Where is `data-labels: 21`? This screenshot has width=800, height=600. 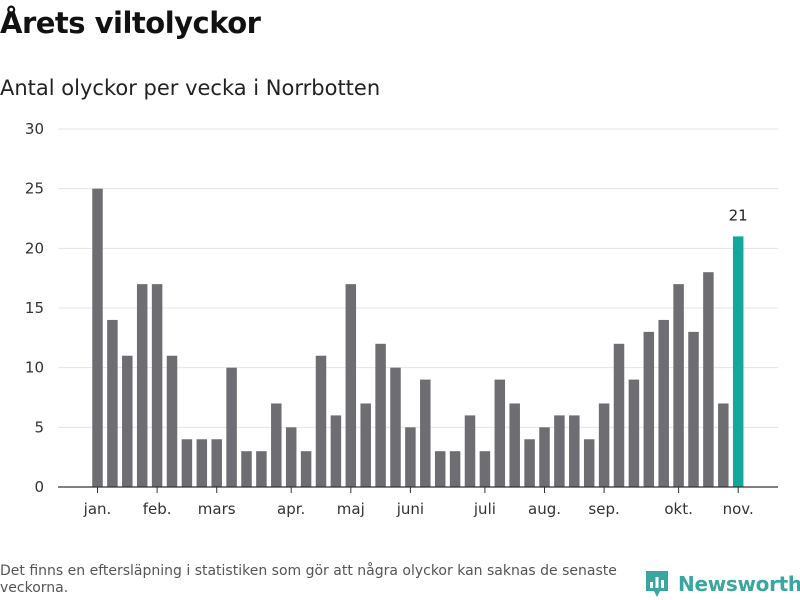
data-labels: 21 is located at coordinates (738, 215).